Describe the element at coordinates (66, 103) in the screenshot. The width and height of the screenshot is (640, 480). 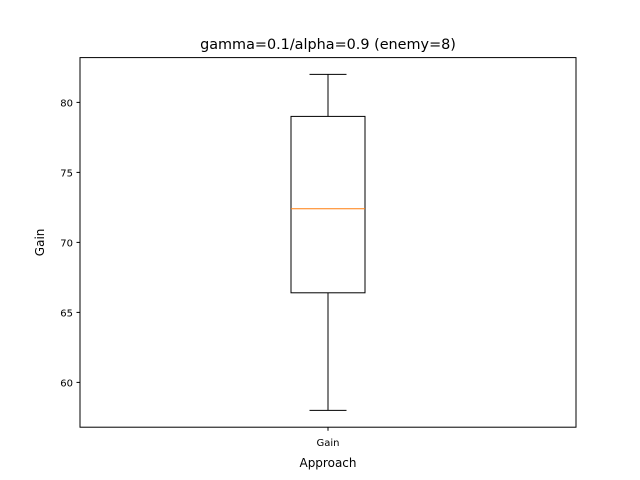
I see `y-tick-label: 80` at that location.